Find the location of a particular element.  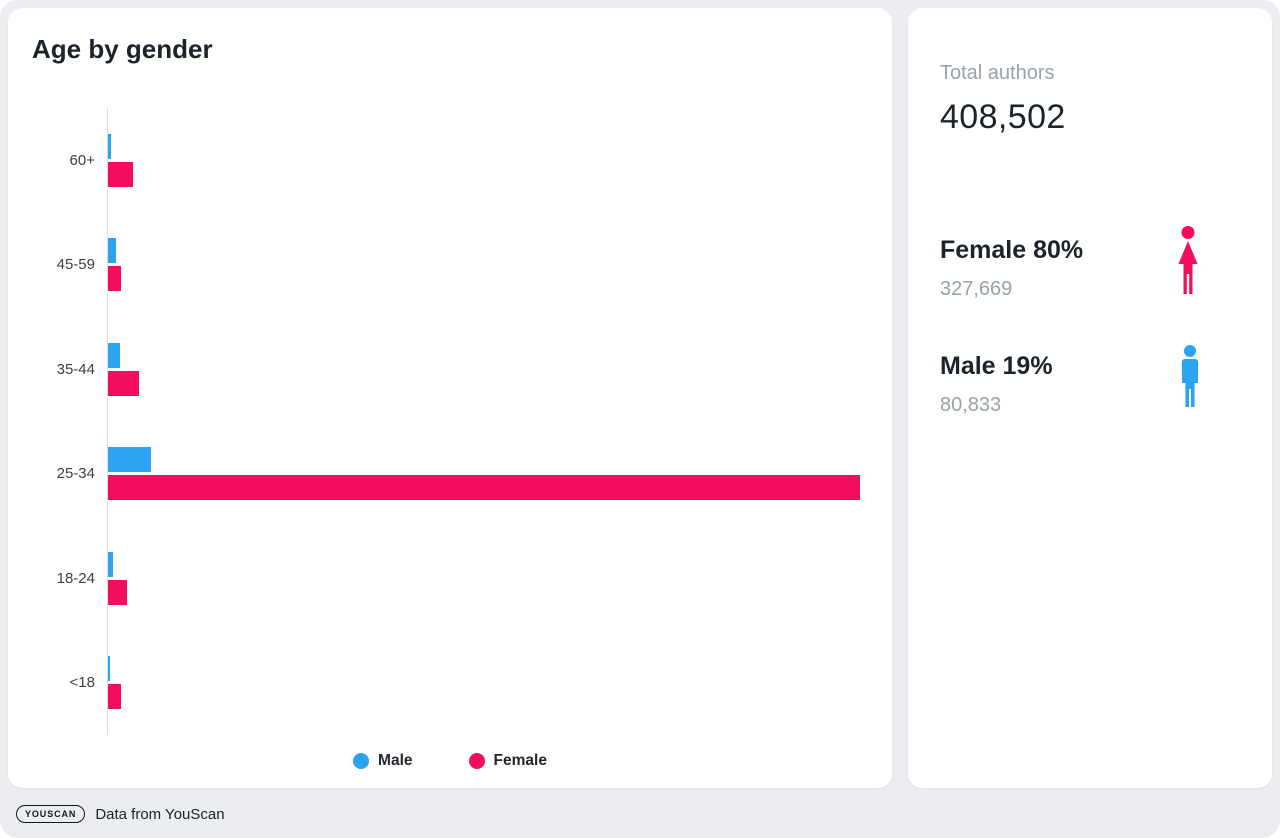

chart-row: 60+ is located at coordinates (440, 160).